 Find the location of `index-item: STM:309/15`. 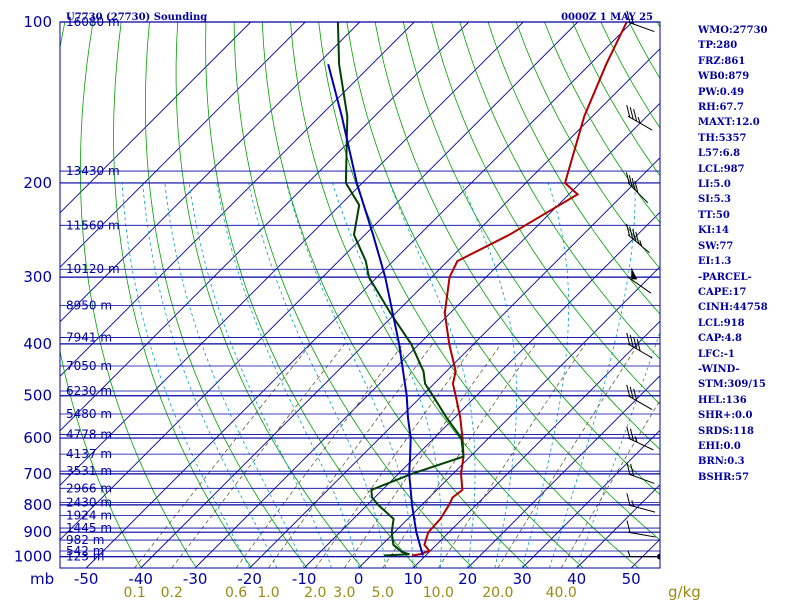

index-item: STM:309/15 is located at coordinates (732, 385).